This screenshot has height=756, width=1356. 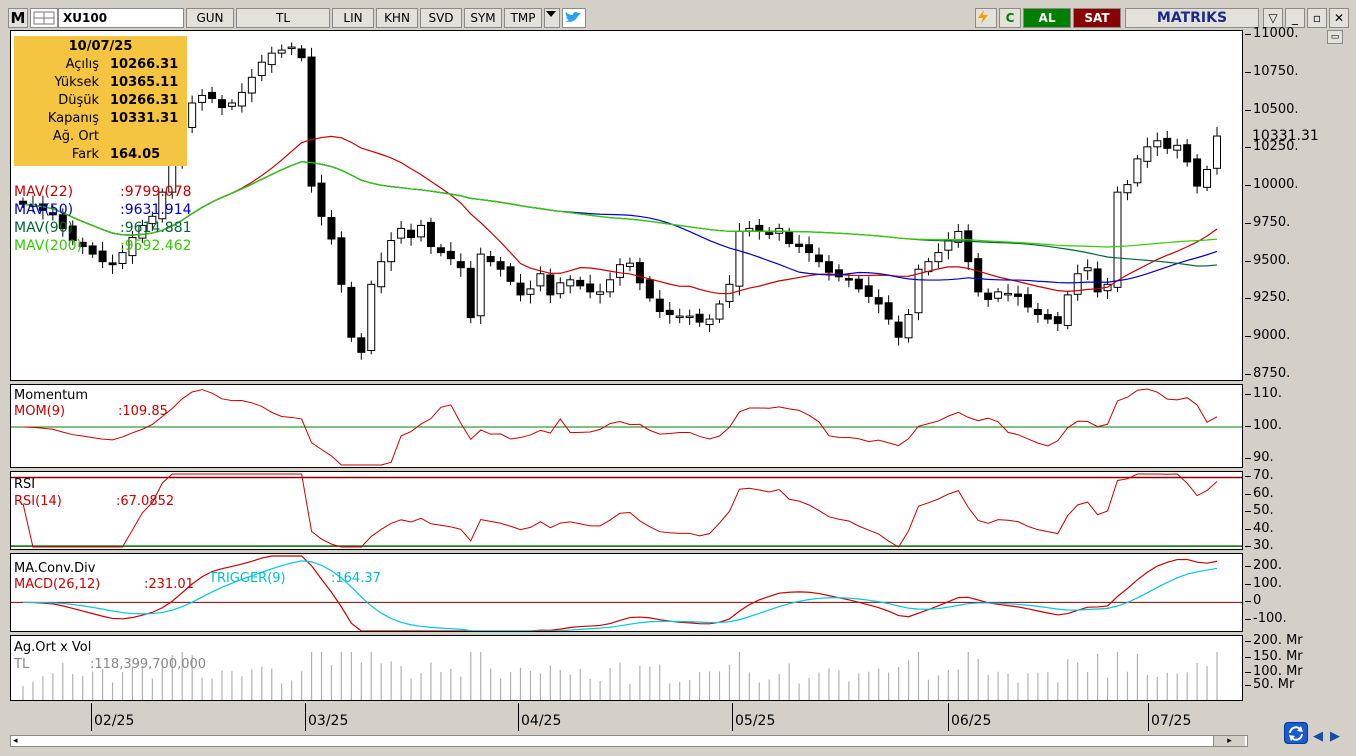 I want to click on momentum-chart-svg, so click(x=626, y=427).